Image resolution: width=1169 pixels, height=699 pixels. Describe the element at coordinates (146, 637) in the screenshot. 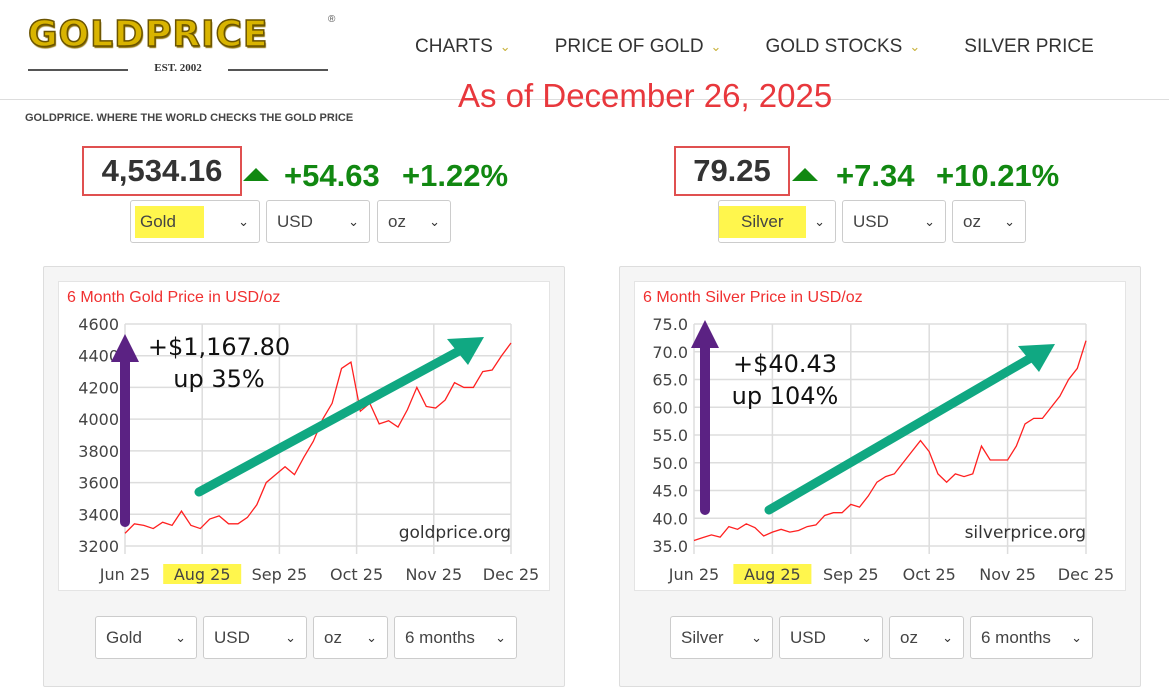

I see `gold-chart-metal-select: Gold ⌄` at that location.